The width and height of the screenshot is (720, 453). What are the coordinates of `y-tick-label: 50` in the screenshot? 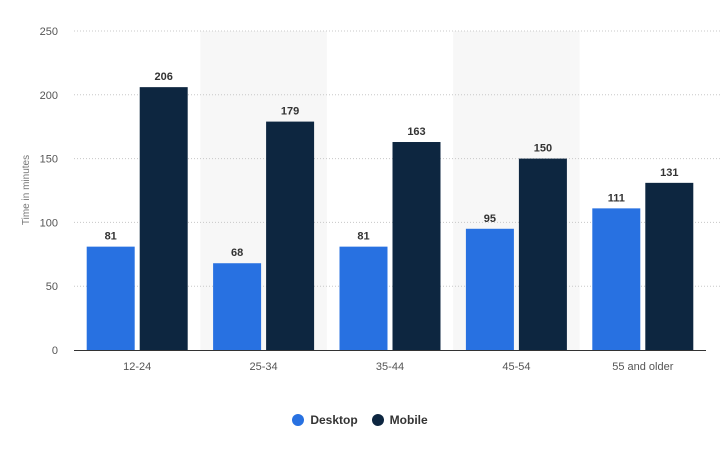 It's located at (52, 287).